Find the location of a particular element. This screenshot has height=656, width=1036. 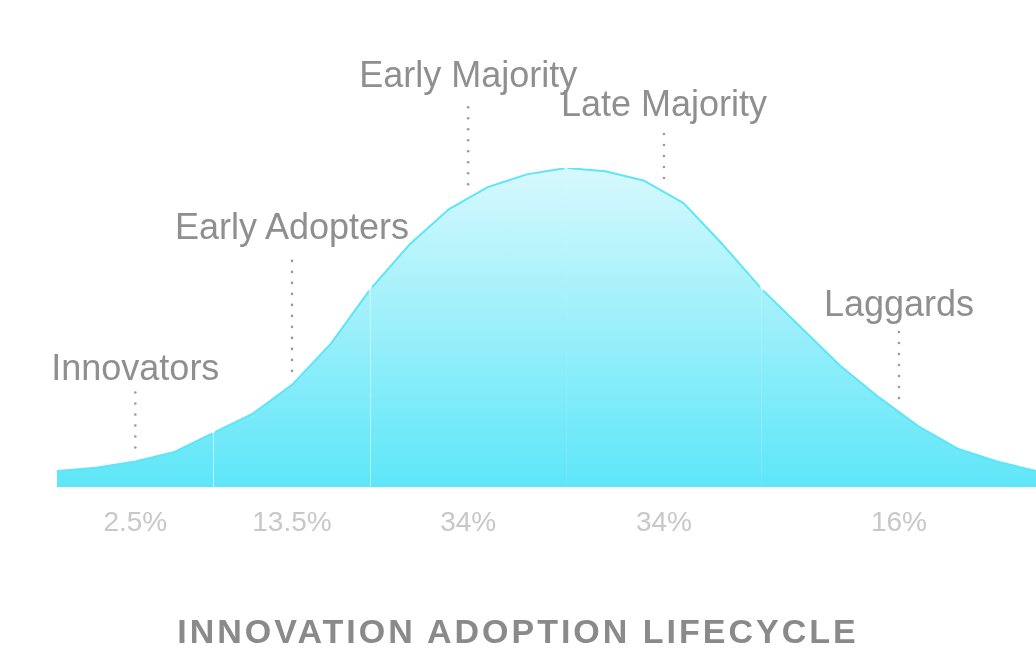

series-label: Laggards is located at coordinates (898, 303).